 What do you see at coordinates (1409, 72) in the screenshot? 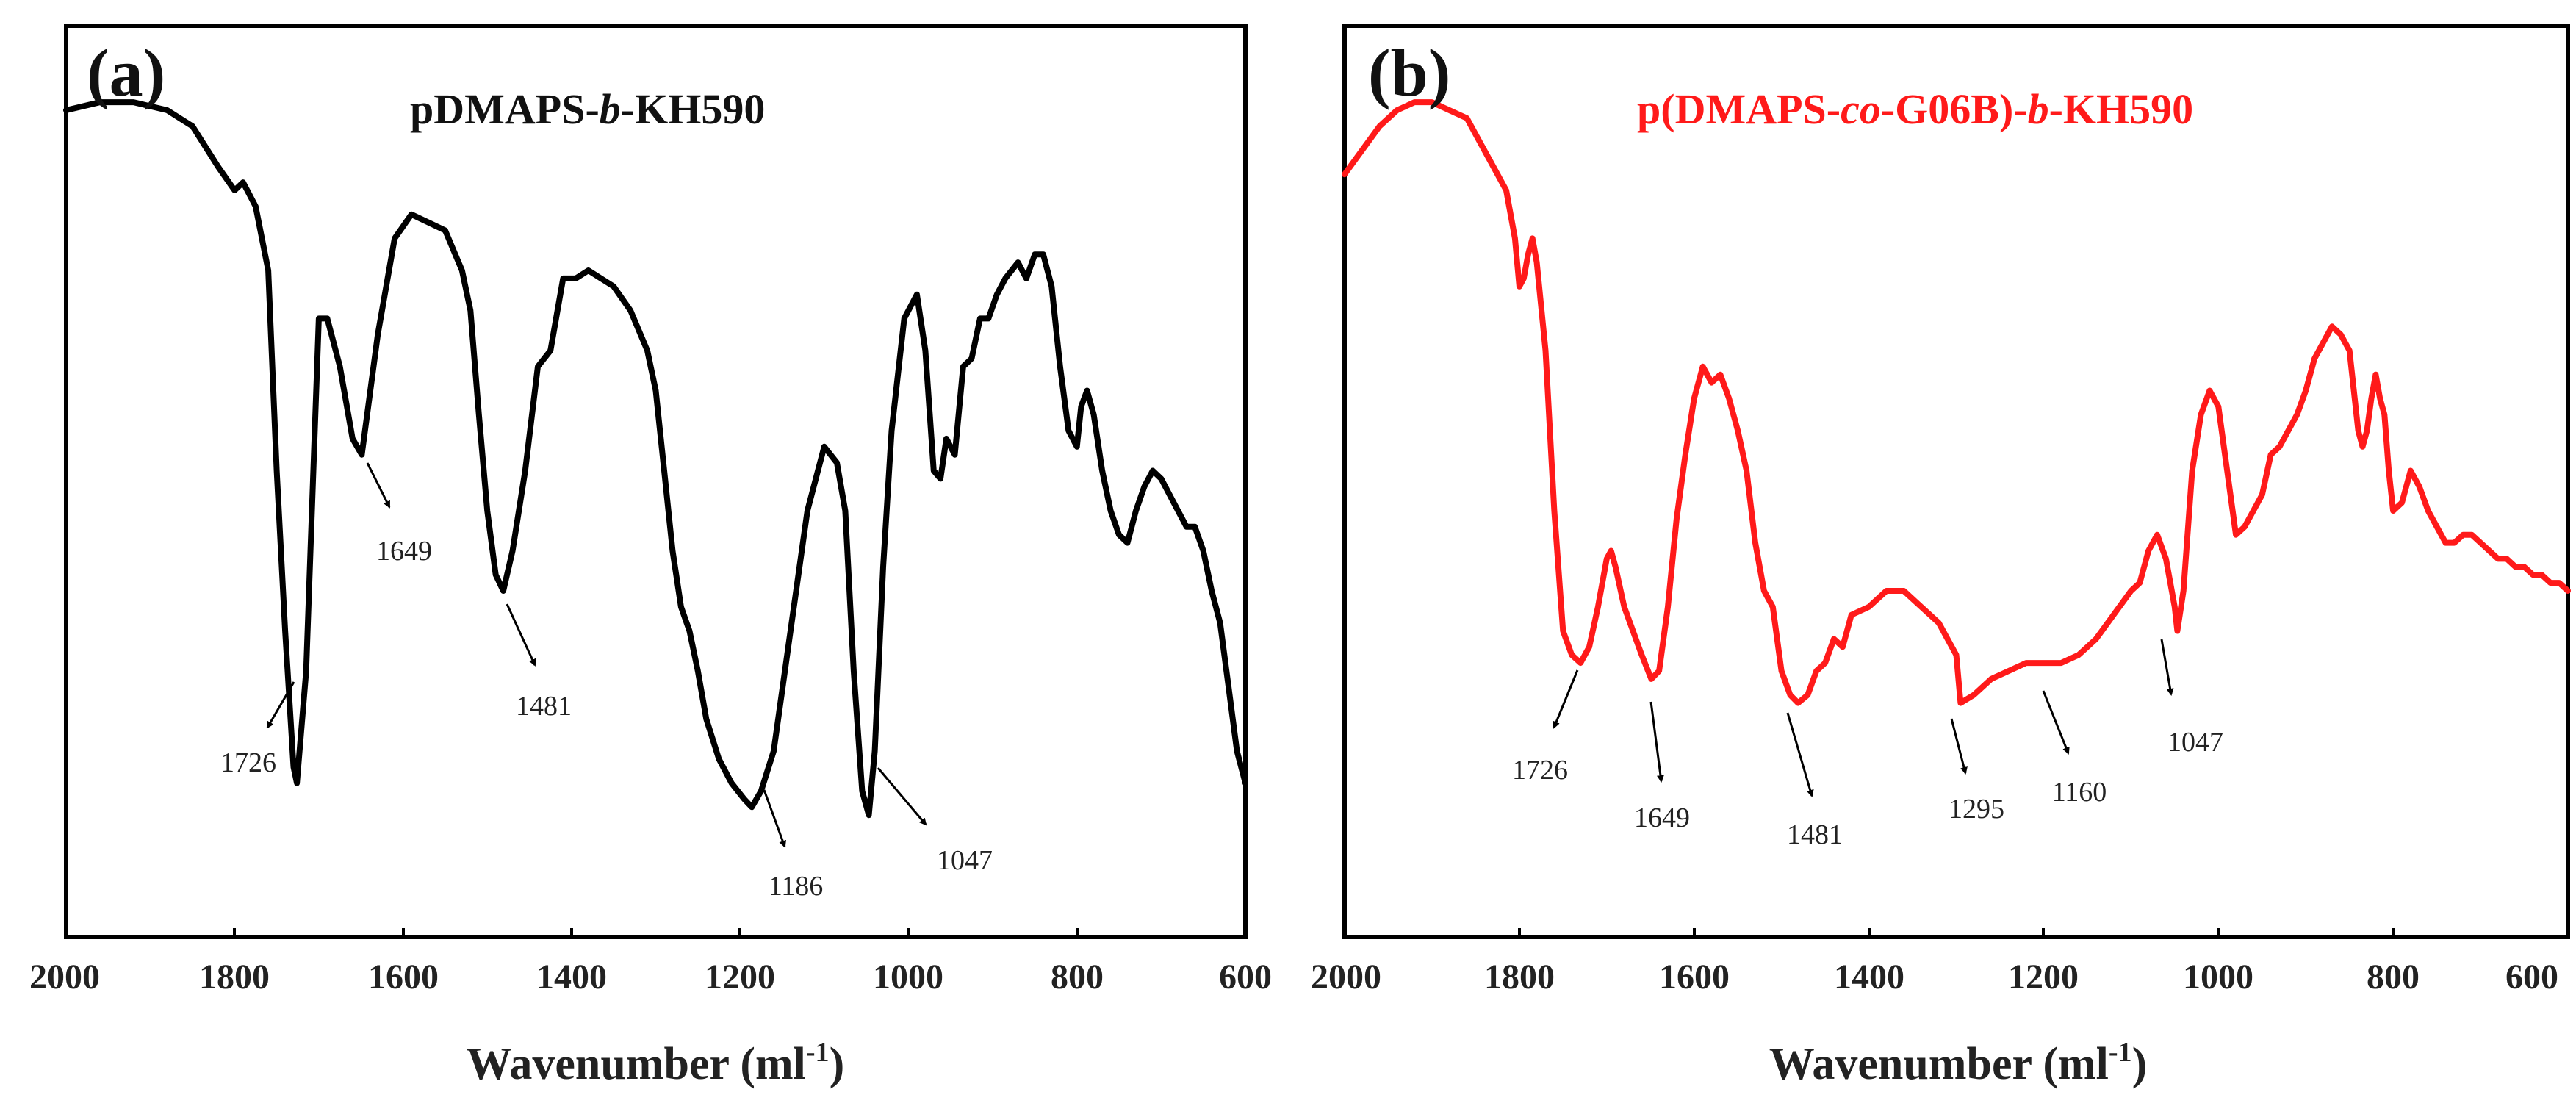
I see `panel-label-b: (b)` at bounding box center [1409, 72].